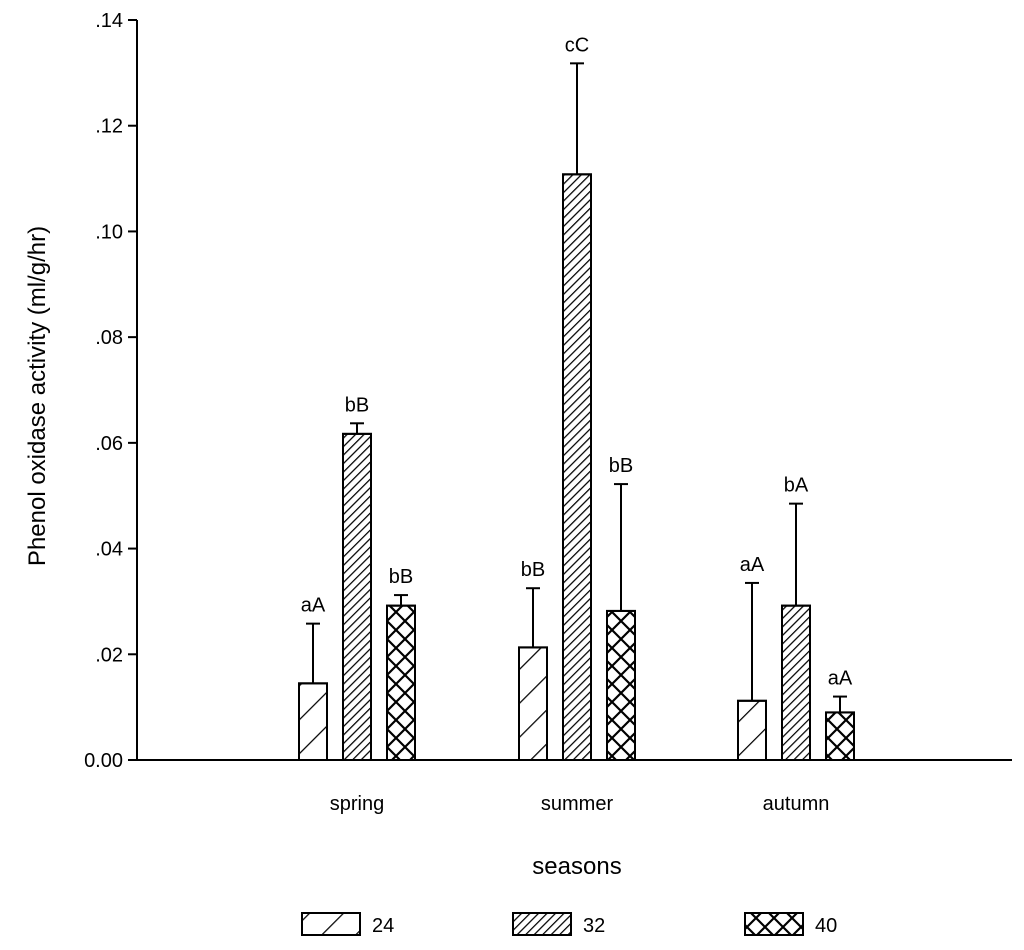 Image resolution: width=1024 pixels, height=950 pixels. What do you see at coordinates (594, 926) in the screenshot?
I see `legend-label: 32` at bounding box center [594, 926].